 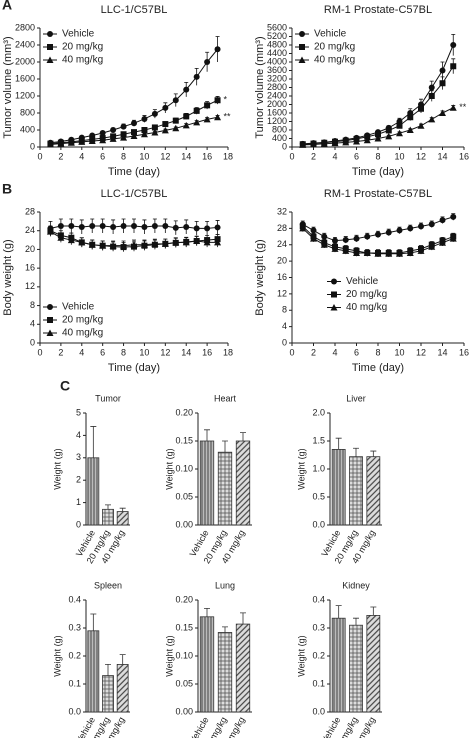 I want to click on annotation: **, so click(x=228, y=117).